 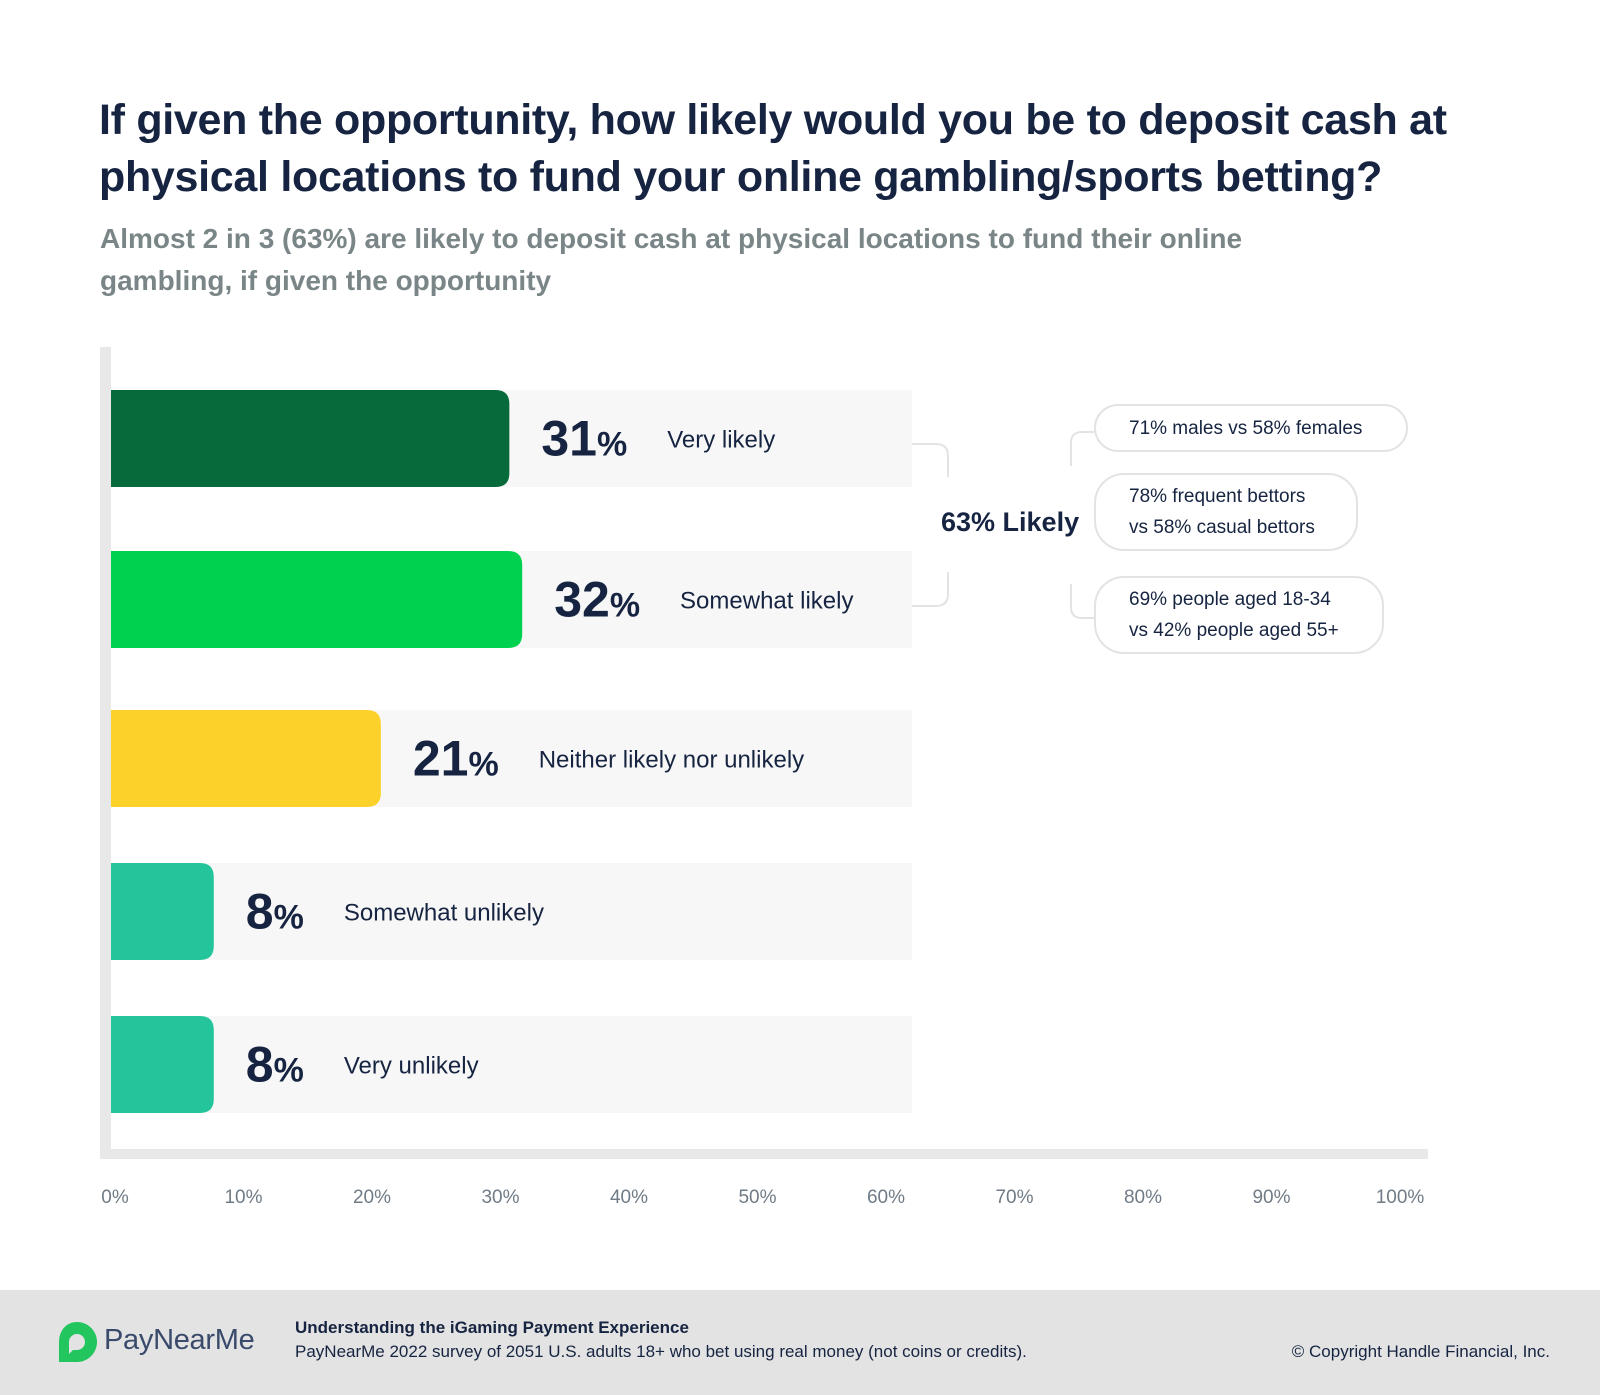 What do you see at coordinates (500, 1197) in the screenshot?
I see `x-tick-label: 30%` at bounding box center [500, 1197].